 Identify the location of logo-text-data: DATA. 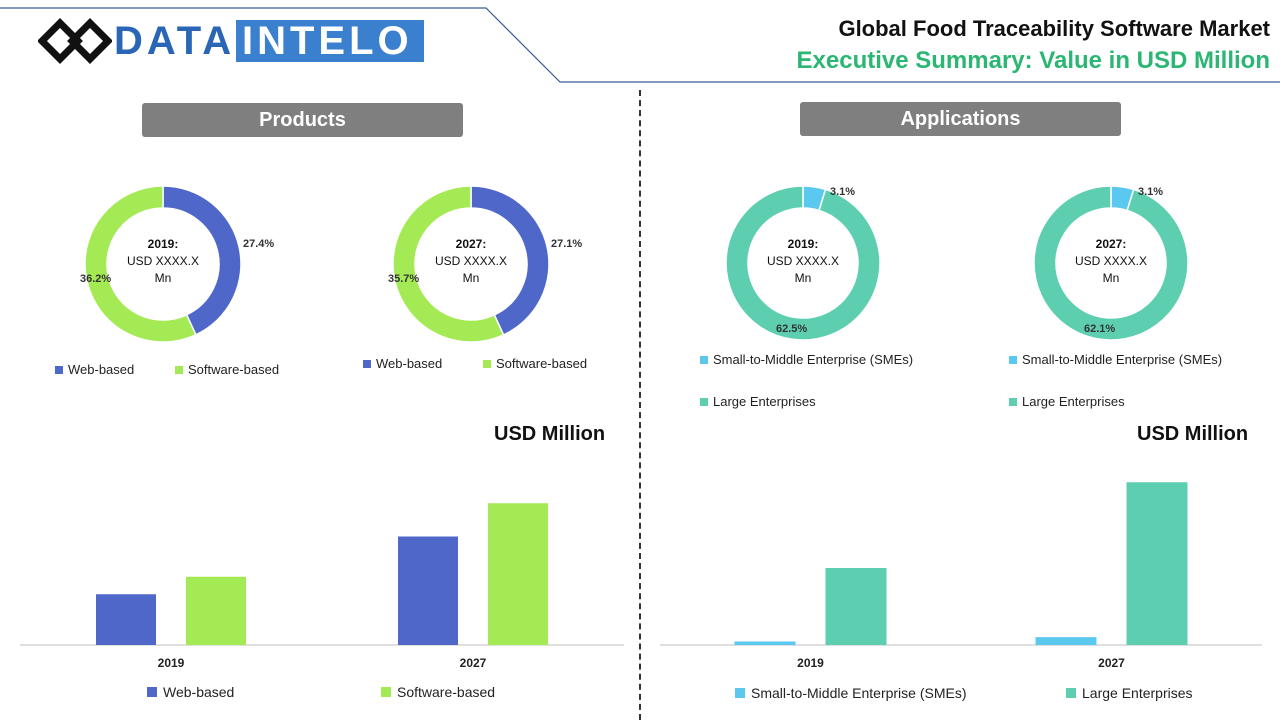
(175, 41).